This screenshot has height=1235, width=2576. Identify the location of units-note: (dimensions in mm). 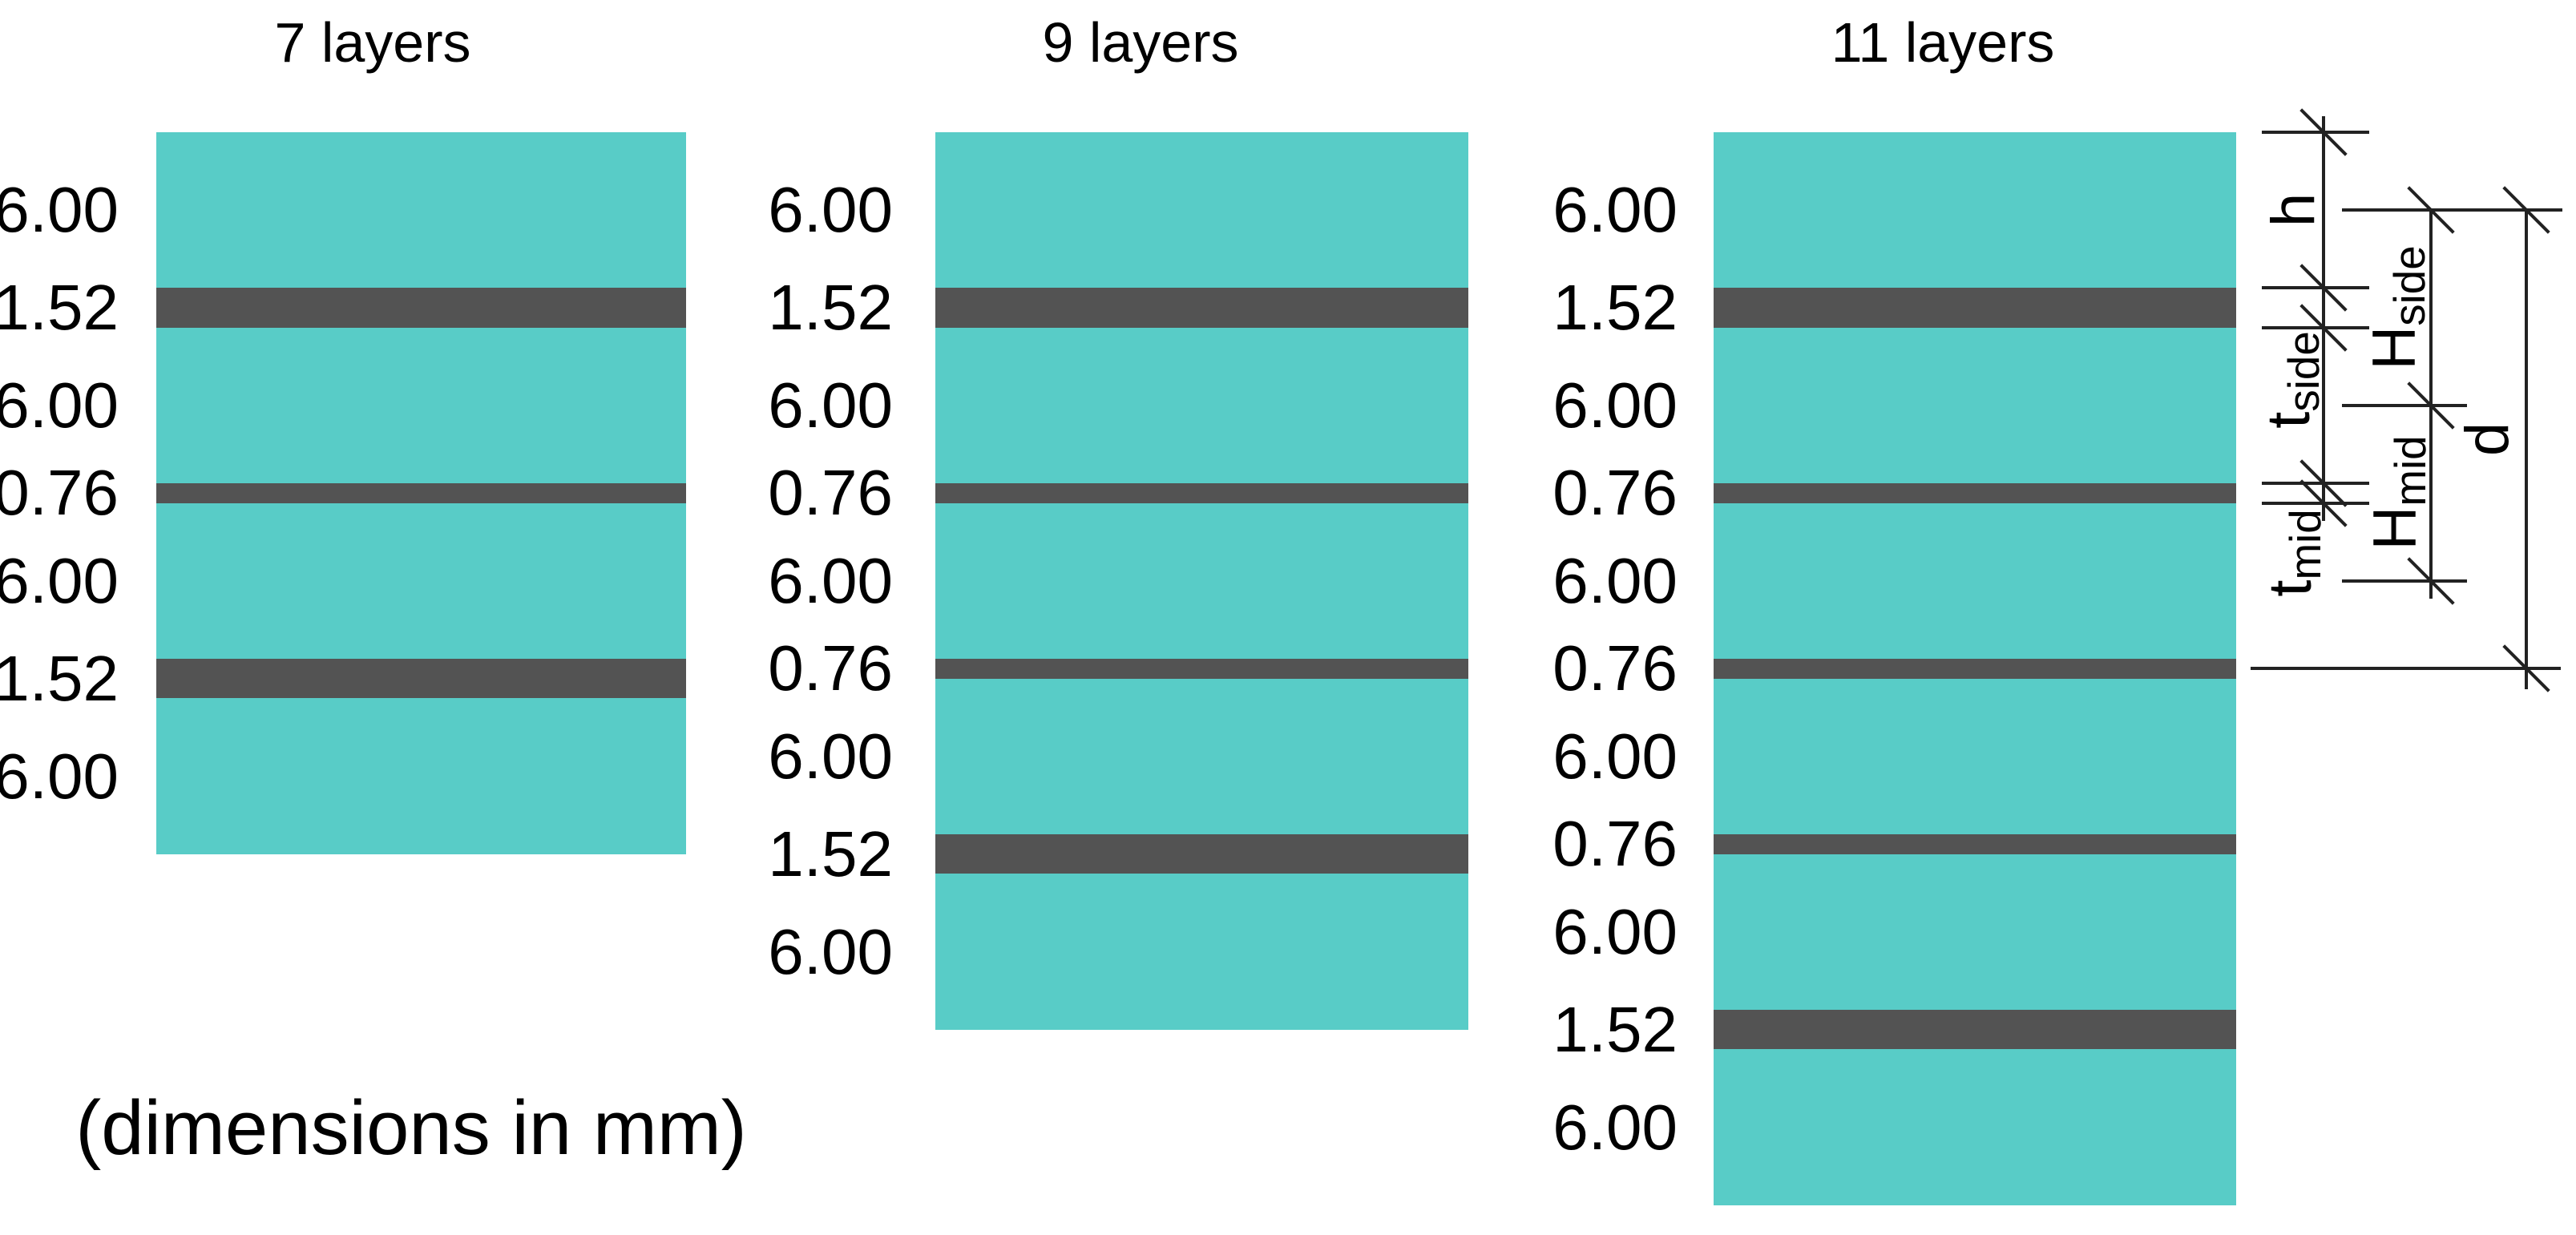
(411, 1128).